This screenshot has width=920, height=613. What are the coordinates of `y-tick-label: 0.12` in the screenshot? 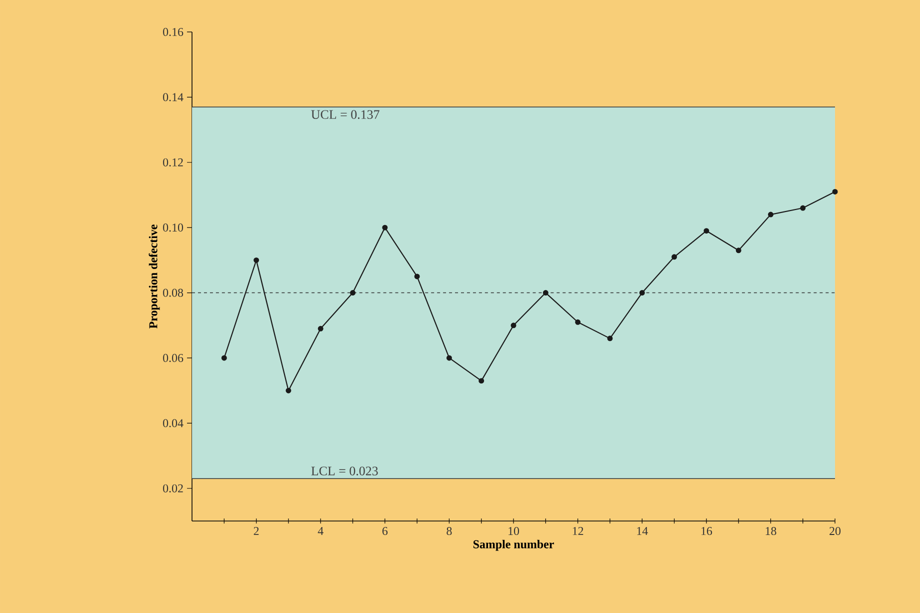 It's located at (173, 162).